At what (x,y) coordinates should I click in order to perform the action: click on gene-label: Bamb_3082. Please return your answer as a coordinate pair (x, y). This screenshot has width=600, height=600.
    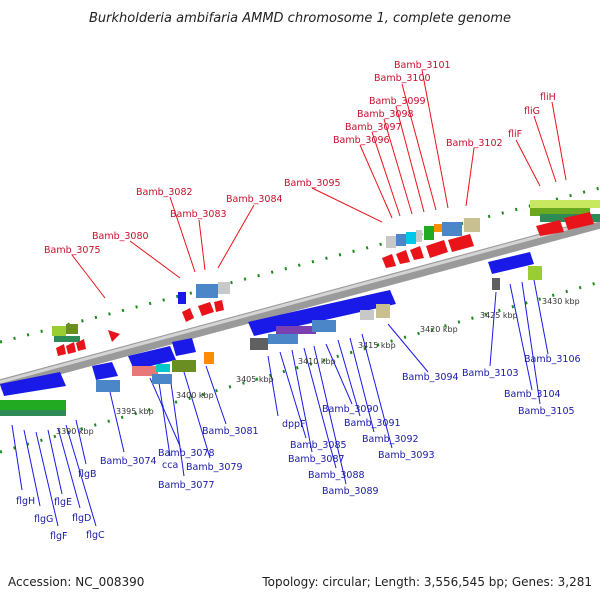
    Looking at the image, I should click on (164, 192).